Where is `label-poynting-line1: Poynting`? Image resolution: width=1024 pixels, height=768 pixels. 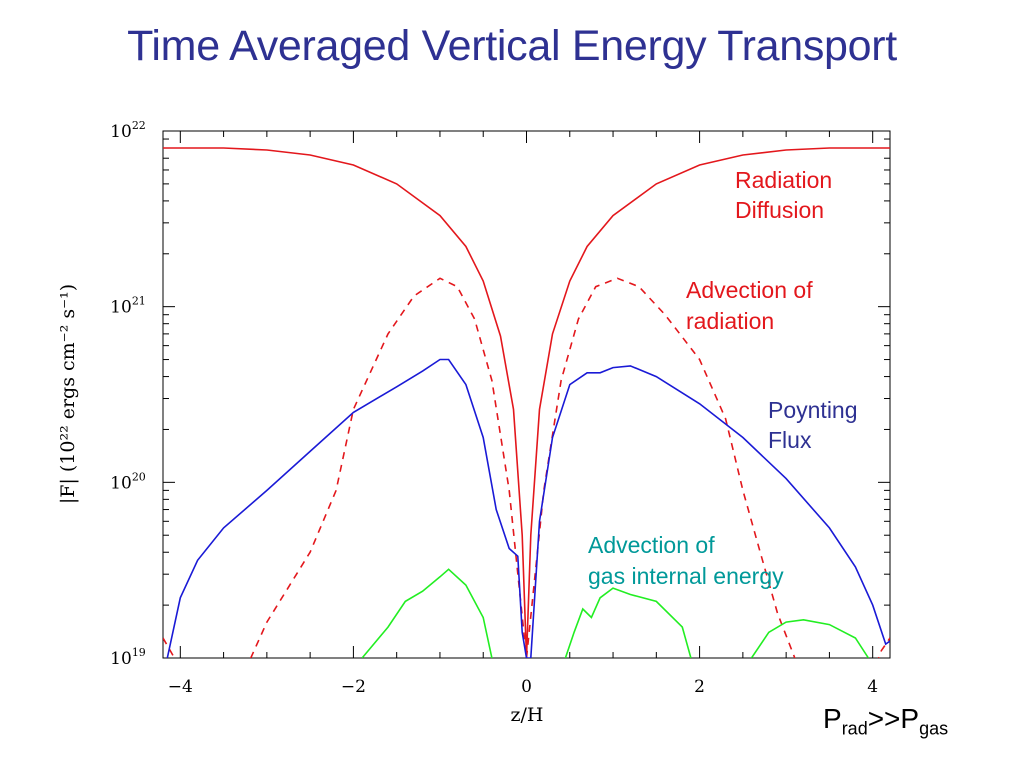 label-poynting-line1: Poynting is located at coordinates (813, 410).